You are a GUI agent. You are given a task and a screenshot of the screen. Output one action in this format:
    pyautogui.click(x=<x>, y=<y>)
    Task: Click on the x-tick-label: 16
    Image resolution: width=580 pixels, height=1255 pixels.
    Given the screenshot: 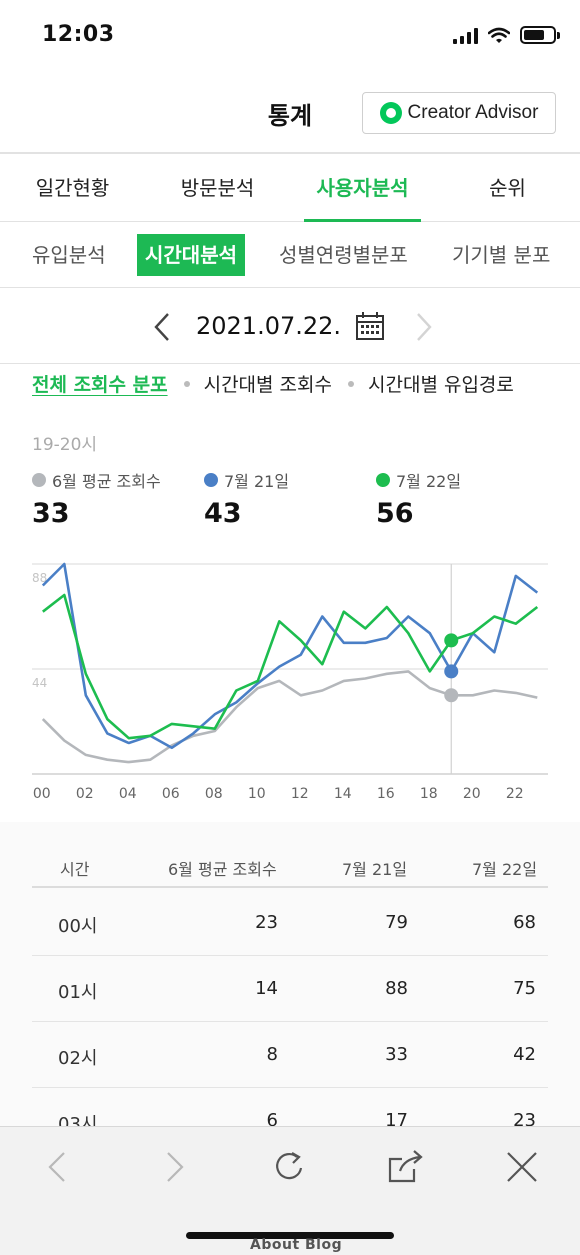 What is the action you would take?
    pyautogui.click(x=386, y=794)
    